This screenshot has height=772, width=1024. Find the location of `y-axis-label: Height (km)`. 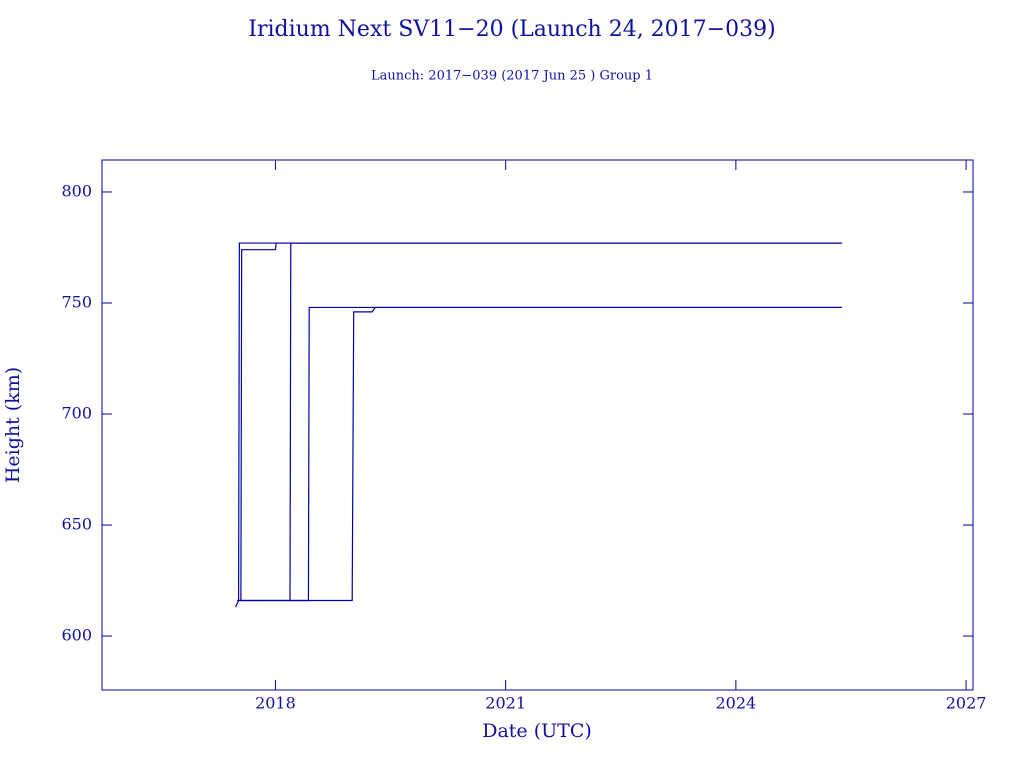

y-axis-label: Height (km) is located at coordinates (13, 425).